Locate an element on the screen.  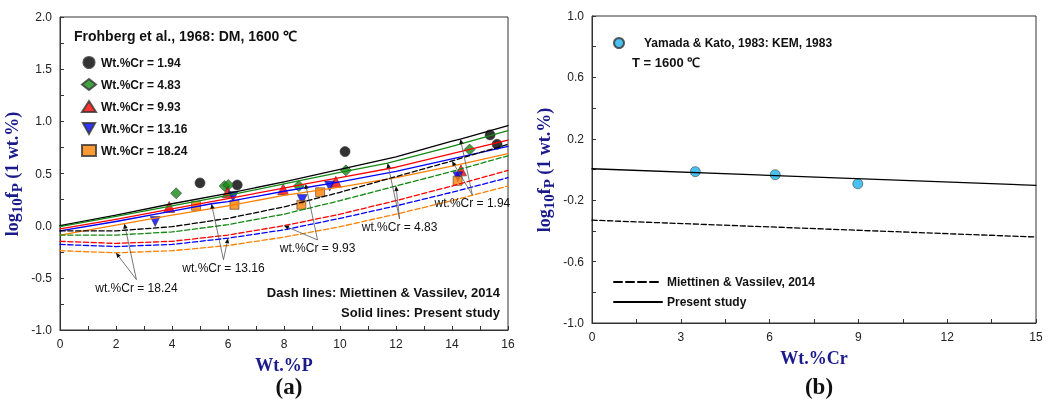
annotation: T = 1600 ℃ is located at coordinates (666, 62).